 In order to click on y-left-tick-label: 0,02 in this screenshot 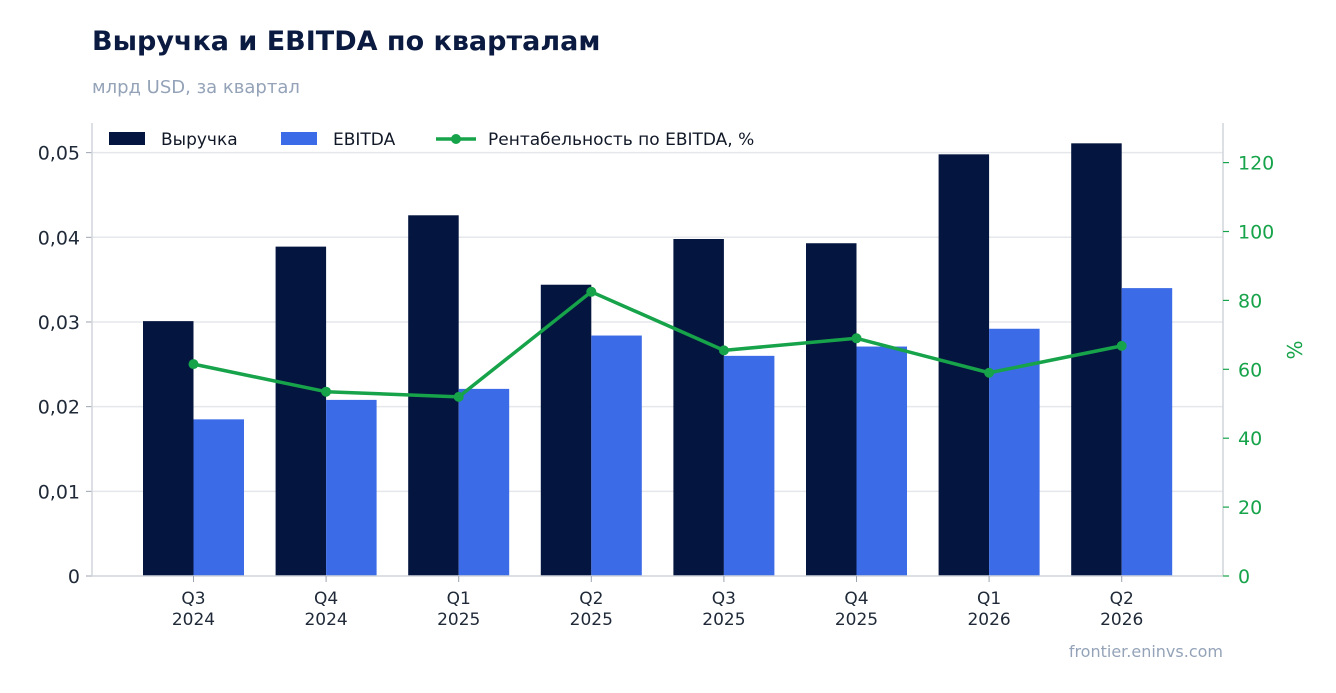, I will do `click(59, 408)`.